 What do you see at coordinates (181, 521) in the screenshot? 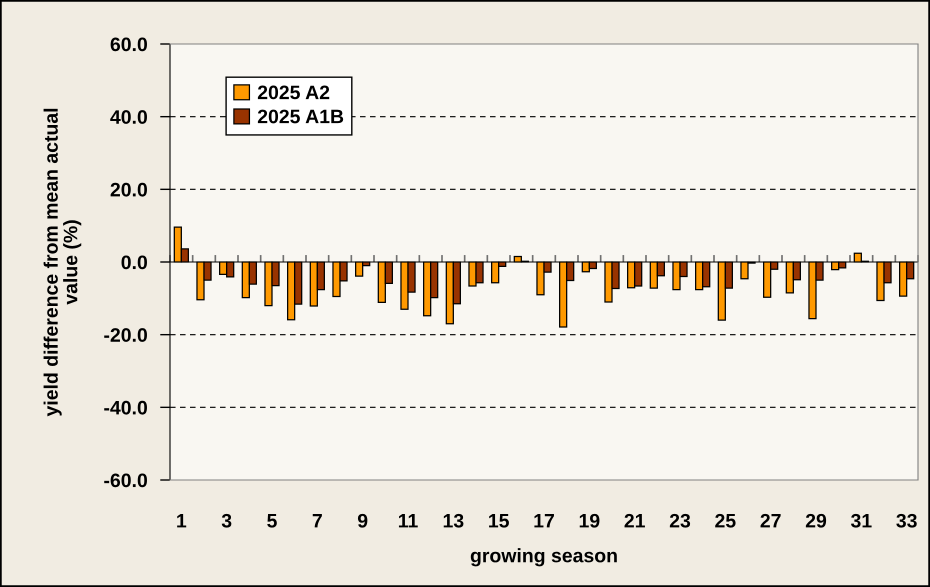
I see `x-tick-label: 1` at bounding box center [181, 521].